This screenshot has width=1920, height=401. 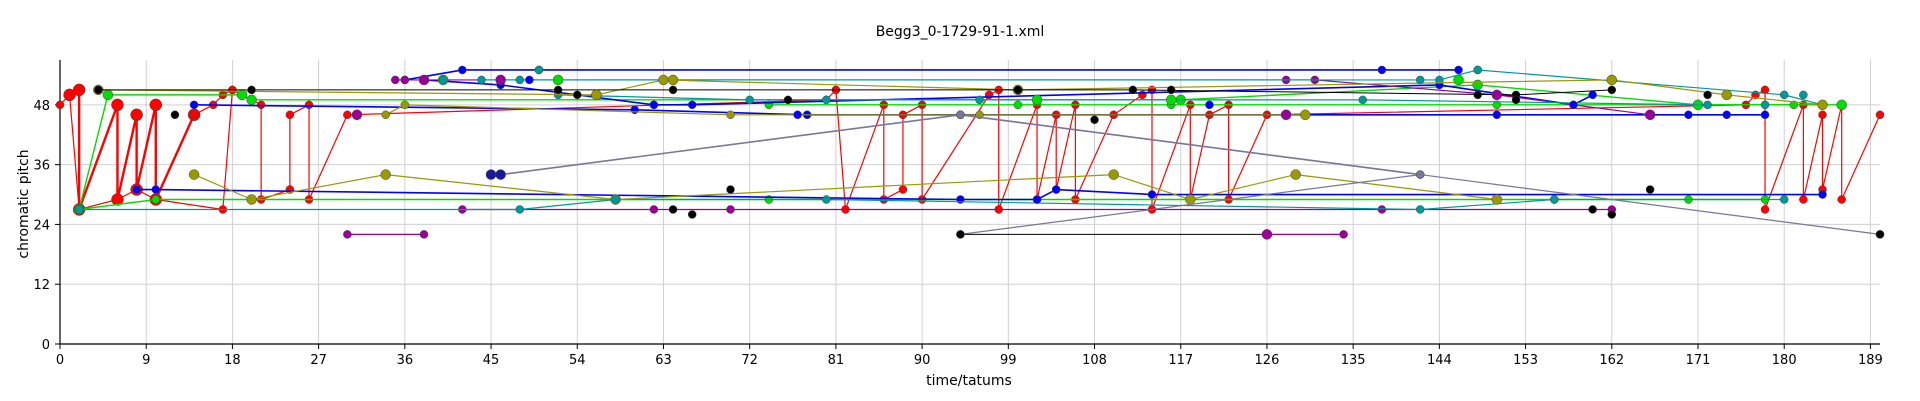 I want to click on x-tick-label: 162, so click(x=1611, y=360).